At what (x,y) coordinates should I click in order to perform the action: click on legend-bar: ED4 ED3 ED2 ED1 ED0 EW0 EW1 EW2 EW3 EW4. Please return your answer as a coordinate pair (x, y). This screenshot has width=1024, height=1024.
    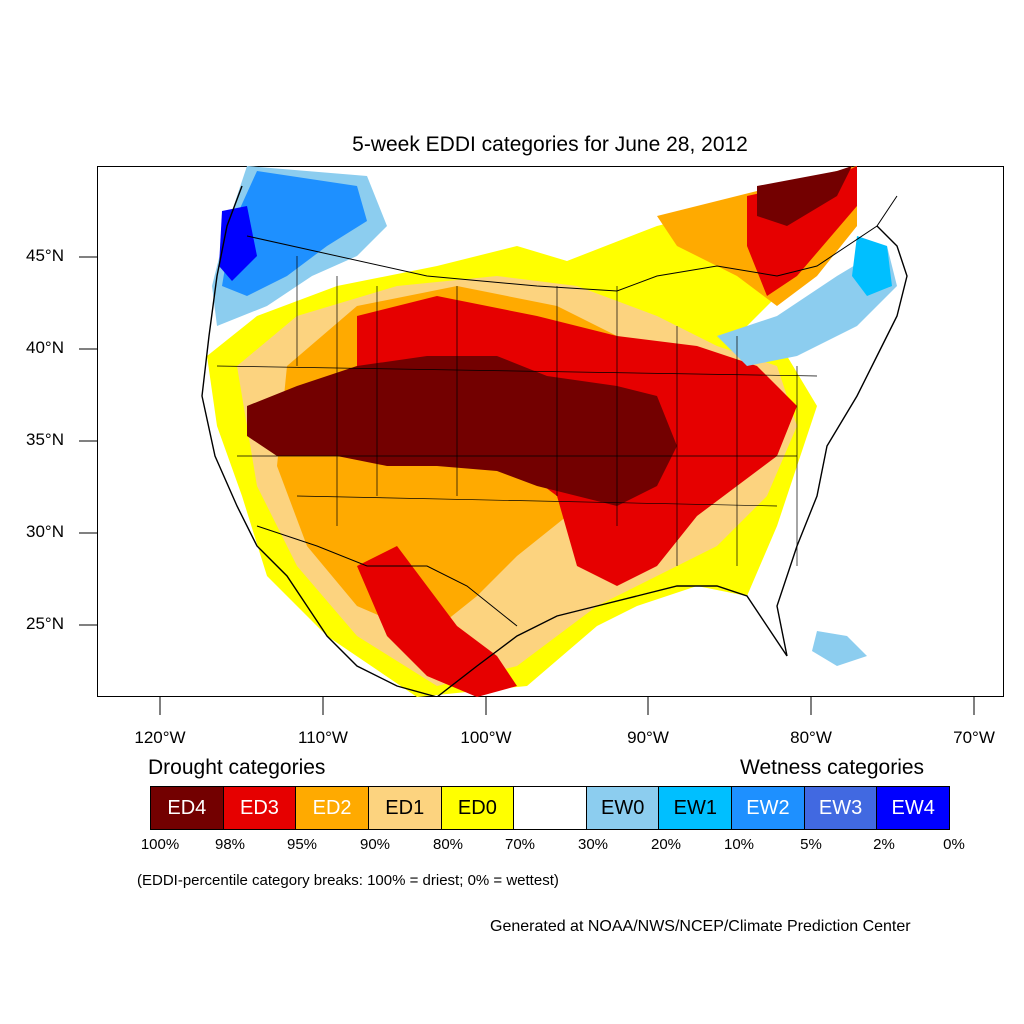
    Looking at the image, I should click on (550, 808).